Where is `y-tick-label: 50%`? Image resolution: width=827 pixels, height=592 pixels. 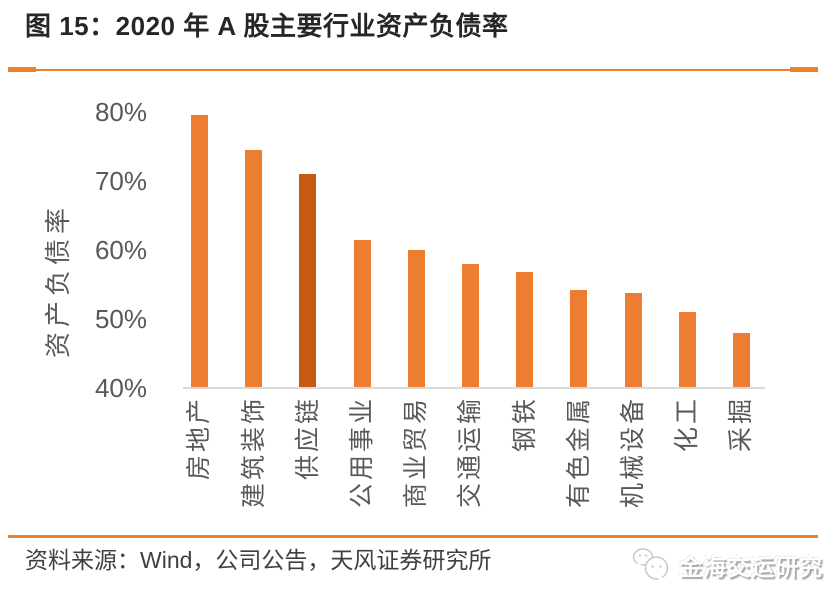
y-tick-label: 50% is located at coordinates (120, 319).